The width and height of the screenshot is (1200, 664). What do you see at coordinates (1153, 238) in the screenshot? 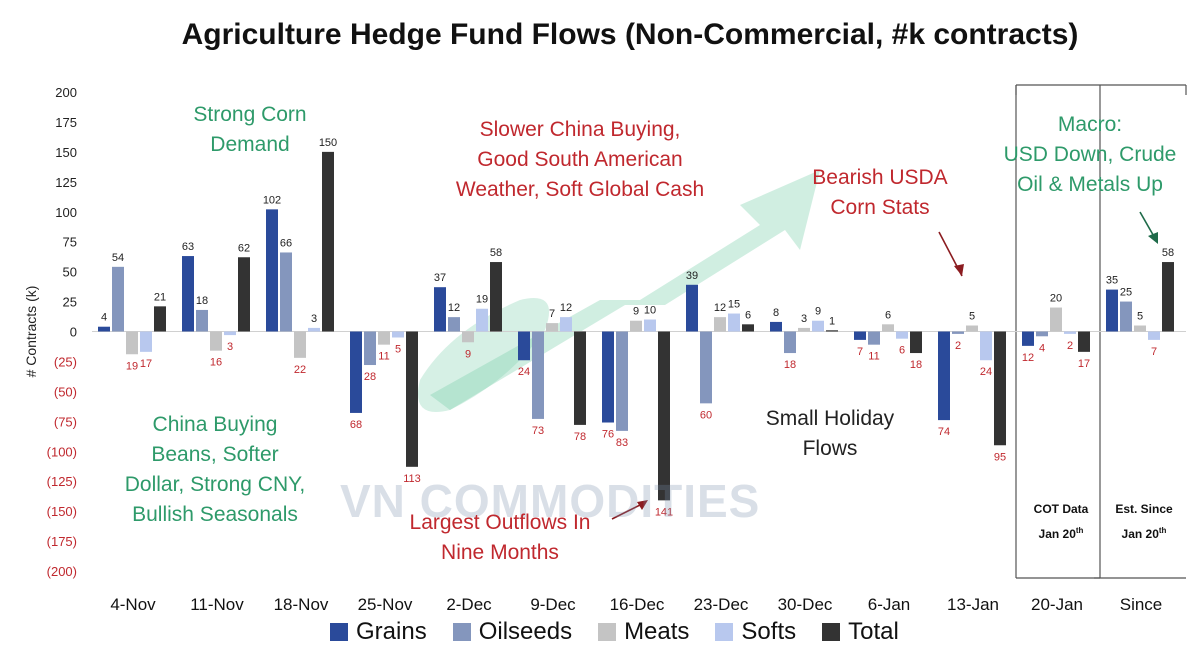
I see `macro-arrowhead-icon` at bounding box center [1153, 238].